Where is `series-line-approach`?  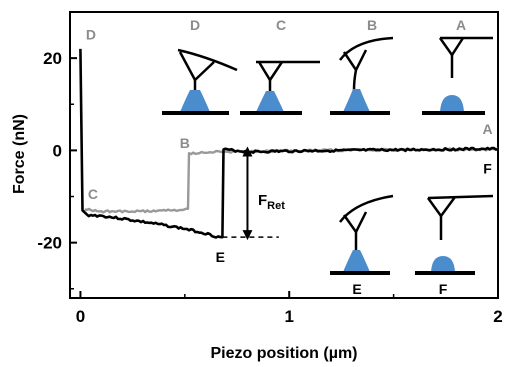
series-line-approach is located at coordinates (291, 180).